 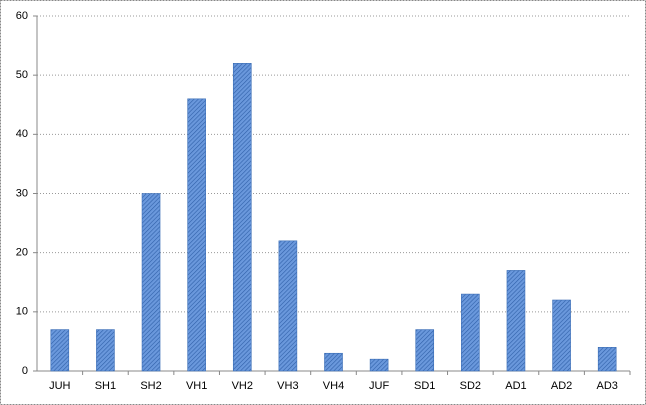 I want to click on x-tick-label: VH3, so click(x=287, y=386).